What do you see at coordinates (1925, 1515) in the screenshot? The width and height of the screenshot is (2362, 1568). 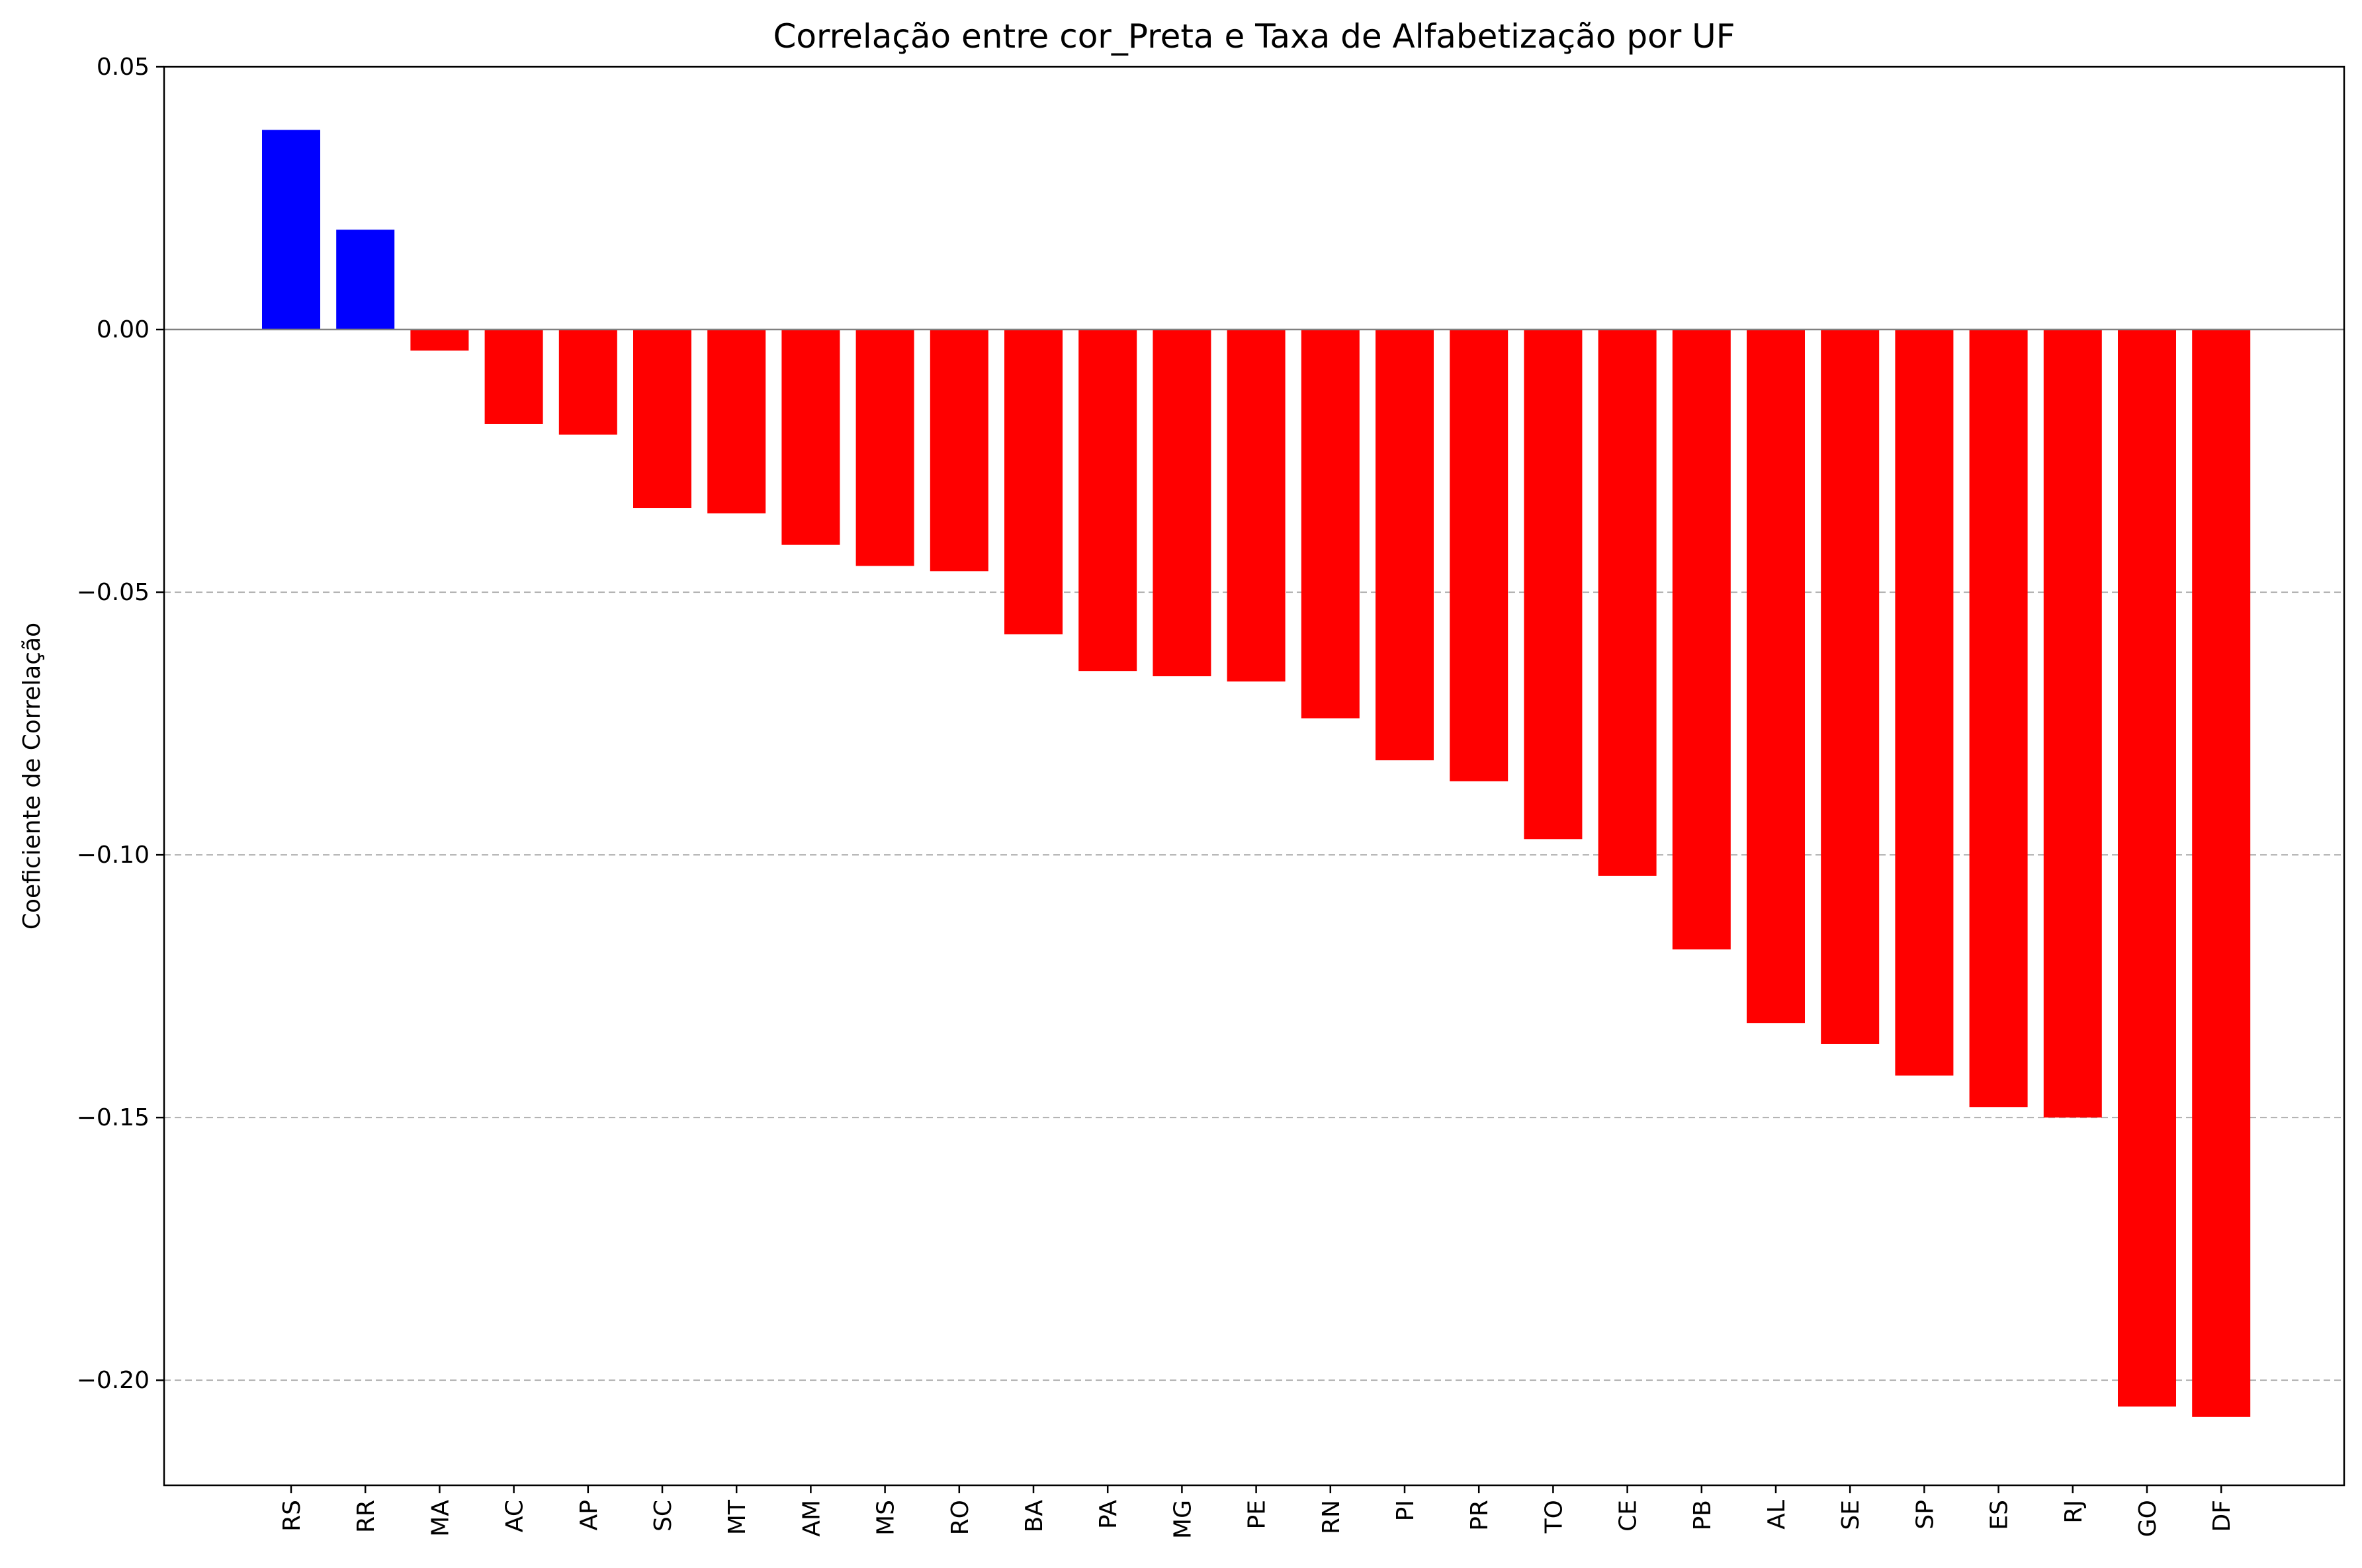 I see `x-tick-label-sp: SP` at bounding box center [1925, 1515].